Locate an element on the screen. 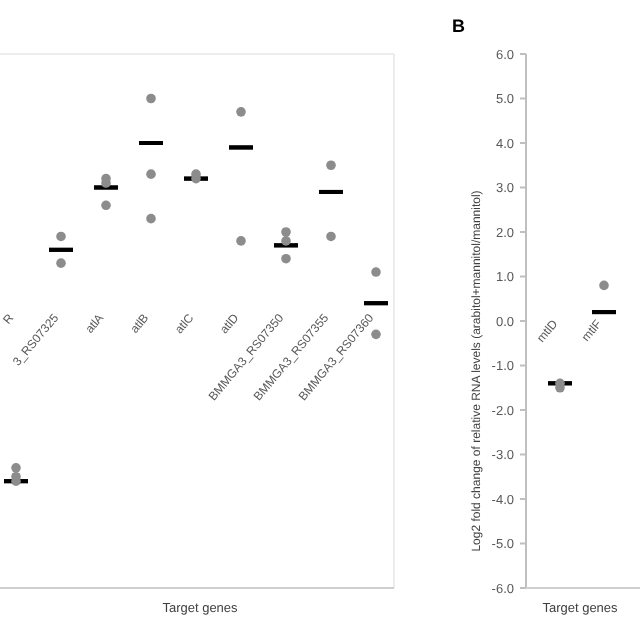 This screenshot has width=640, height=640. text: B is located at coordinates (459, 26).